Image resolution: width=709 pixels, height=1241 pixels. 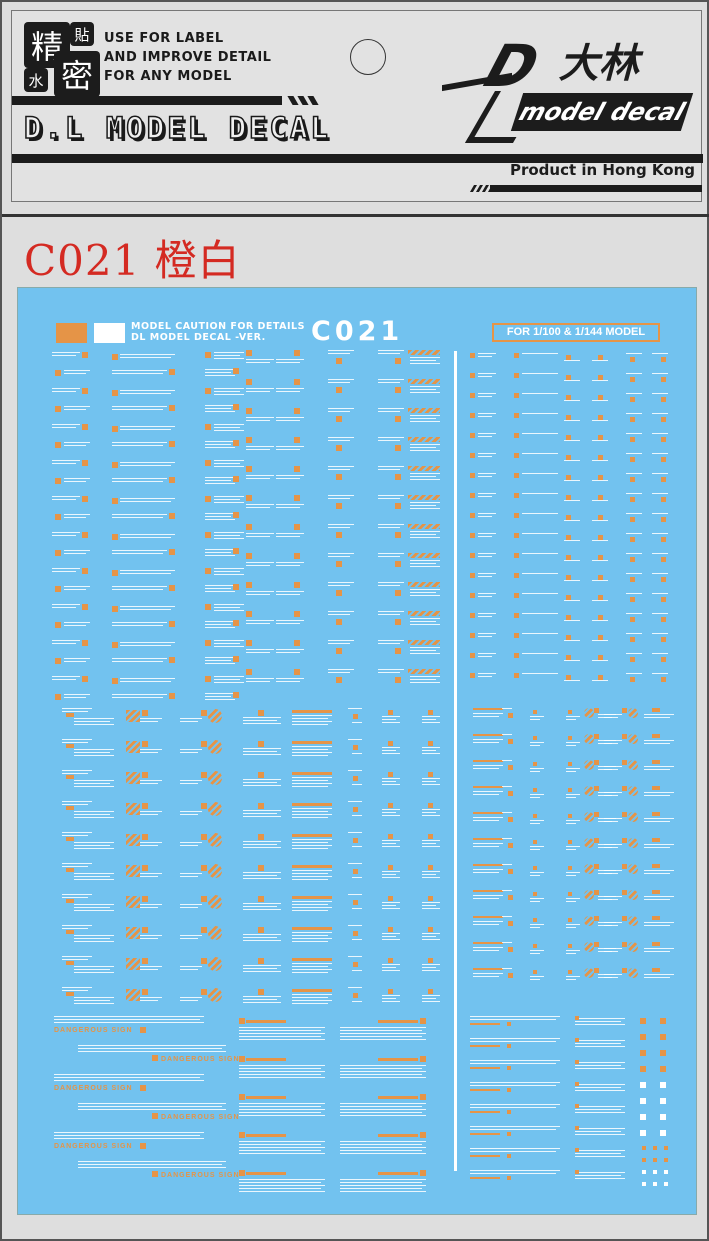 I want to click on brand-title: D.L MODEL DECAL, so click(x=177, y=128).